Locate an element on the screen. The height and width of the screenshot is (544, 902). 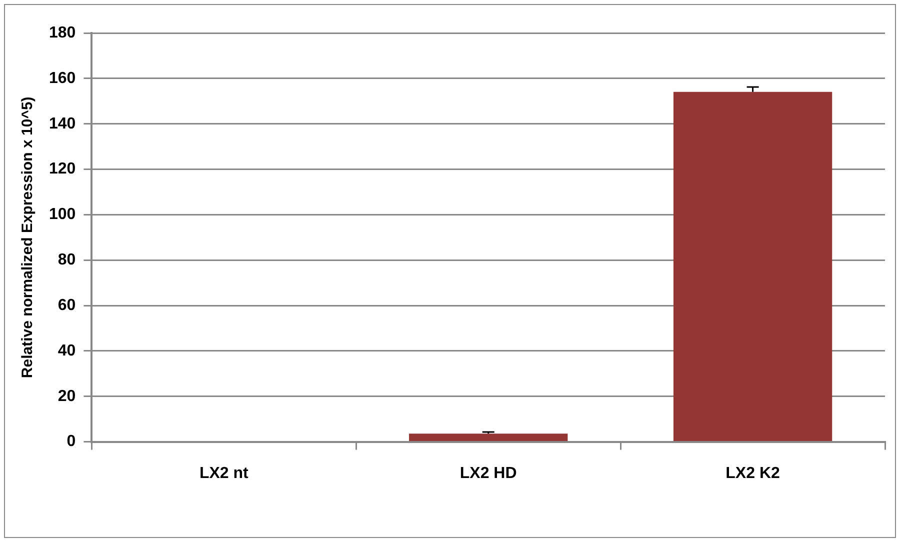
y-tick-label: 160 is located at coordinates (62, 78).